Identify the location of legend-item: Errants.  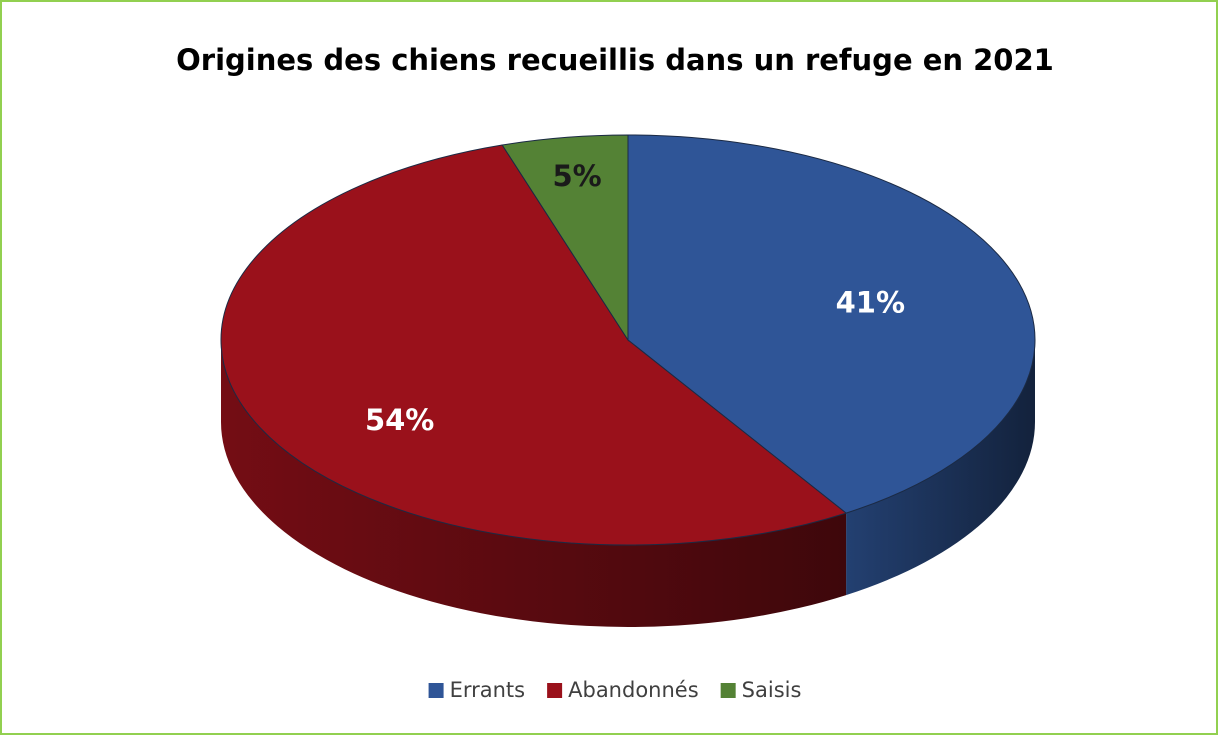
(477, 690).